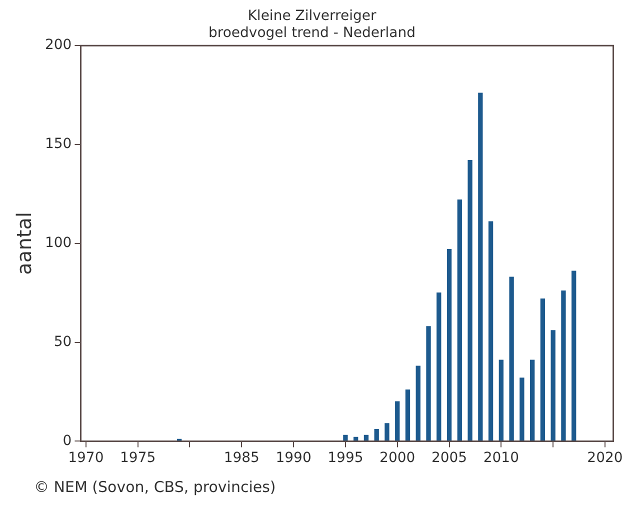  Describe the element at coordinates (312, 32) in the screenshot. I see `chart-subtitle: broedvogel trend - Nederland` at that location.